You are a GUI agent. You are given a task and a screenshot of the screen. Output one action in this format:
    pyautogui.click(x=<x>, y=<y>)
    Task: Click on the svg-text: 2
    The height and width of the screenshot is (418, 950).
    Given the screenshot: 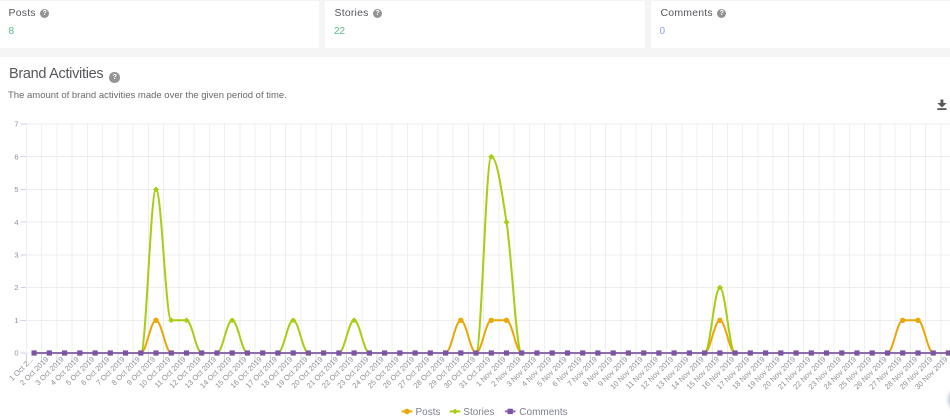 What is the action you would take?
    pyautogui.click(x=16, y=287)
    